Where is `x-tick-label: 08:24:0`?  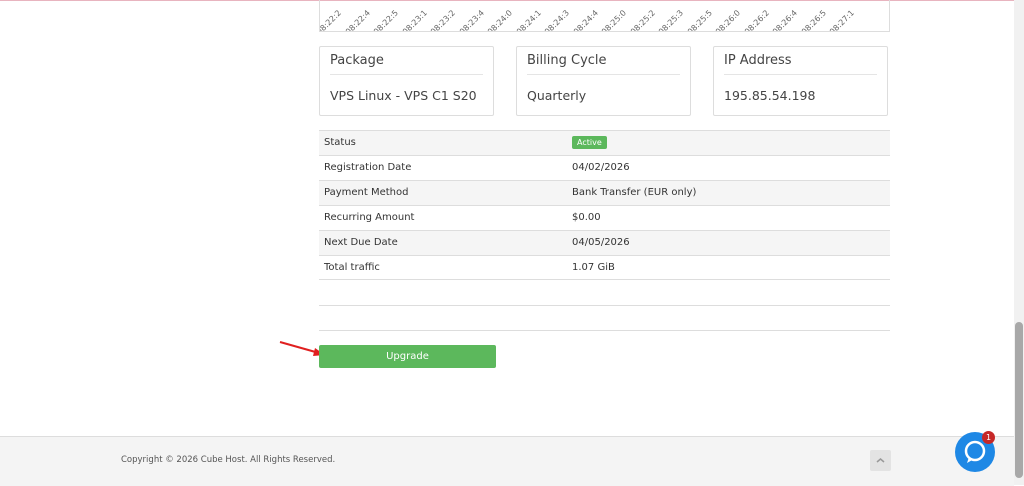
x-tick-label: 08:24:0 is located at coordinates (500, 20).